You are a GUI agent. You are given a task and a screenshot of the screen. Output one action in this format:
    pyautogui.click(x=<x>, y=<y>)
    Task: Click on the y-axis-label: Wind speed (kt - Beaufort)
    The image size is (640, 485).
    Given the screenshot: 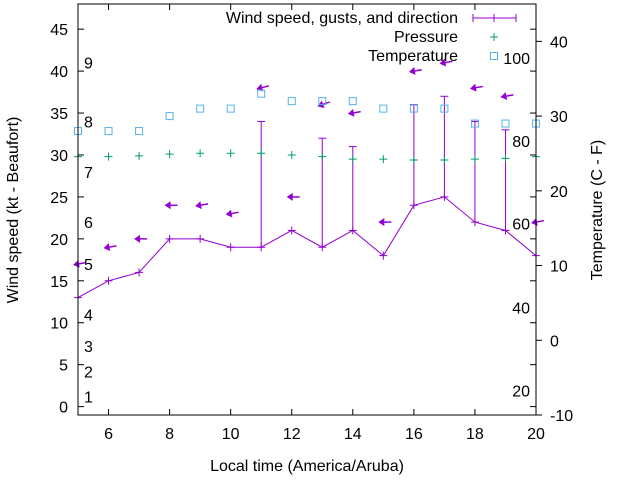 What is the action you would take?
    pyautogui.click(x=13, y=210)
    